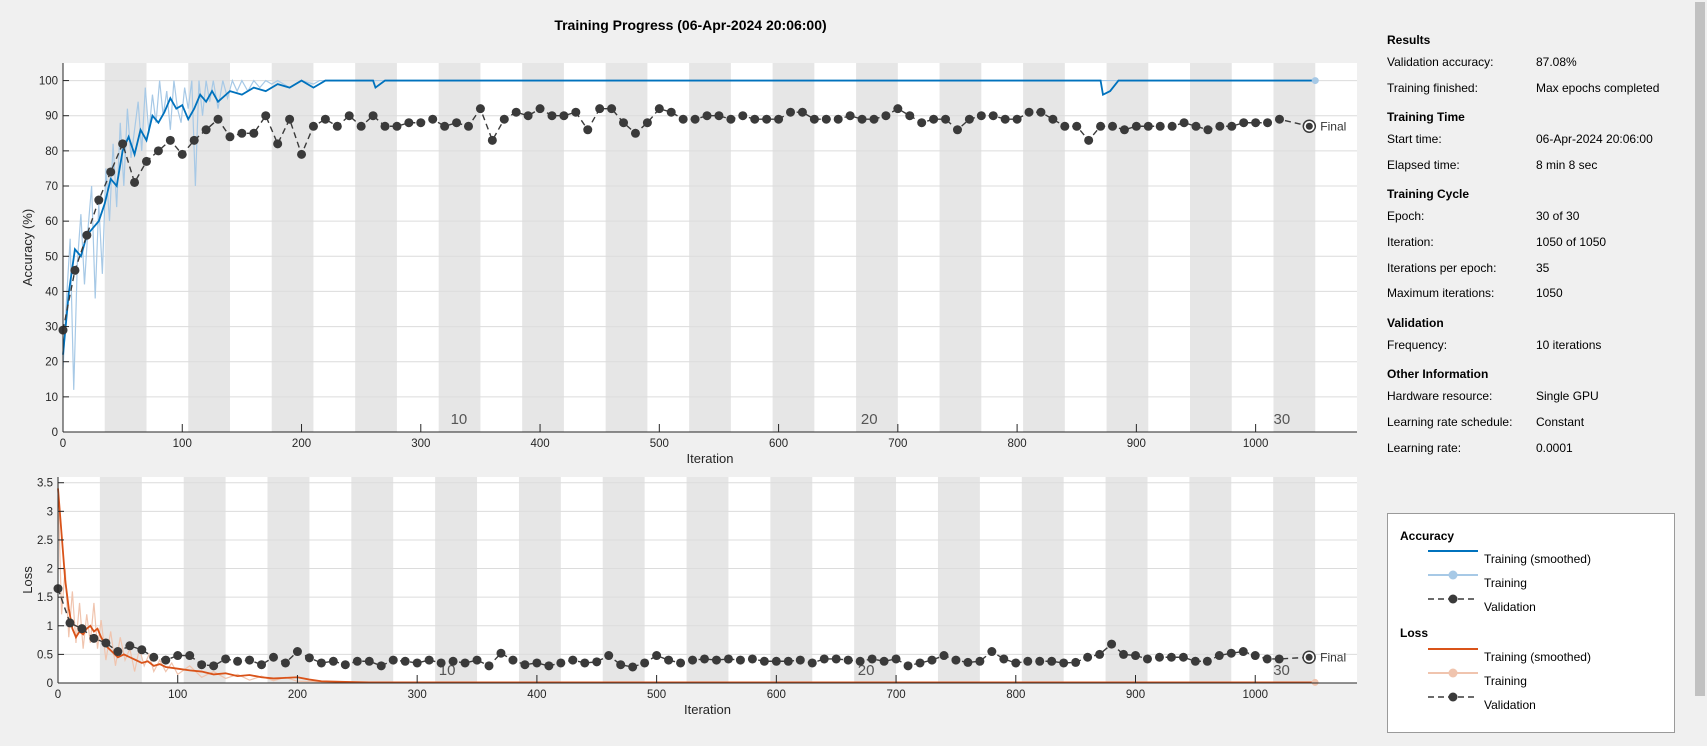 The image size is (1707, 746). What do you see at coordinates (869, 419) in the screenshot?
I see `accuracy-epoch-label: 20` at bounding box center [869, 419].